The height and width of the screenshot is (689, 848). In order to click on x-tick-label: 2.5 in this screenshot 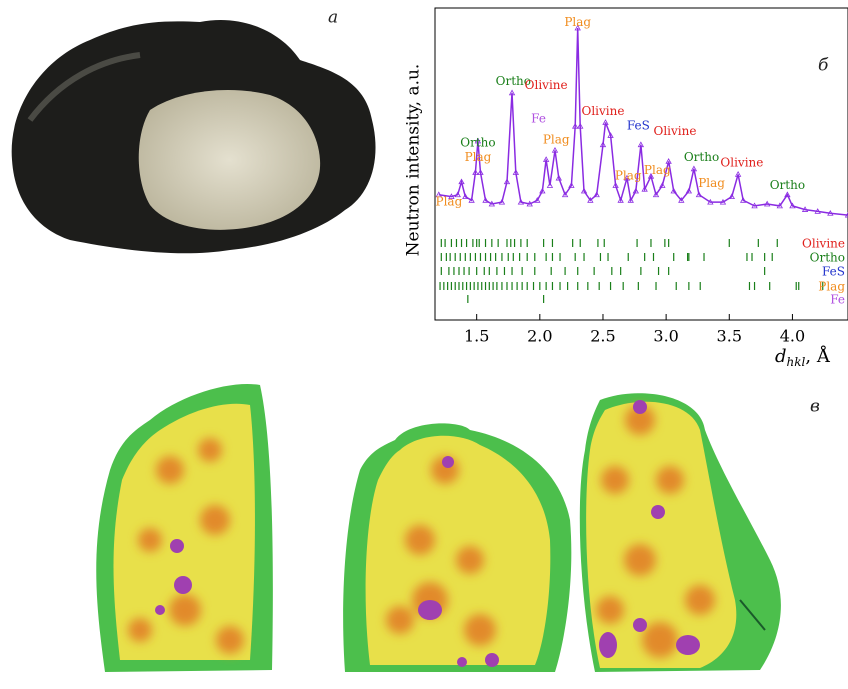, I will do `click(602, 336)`.